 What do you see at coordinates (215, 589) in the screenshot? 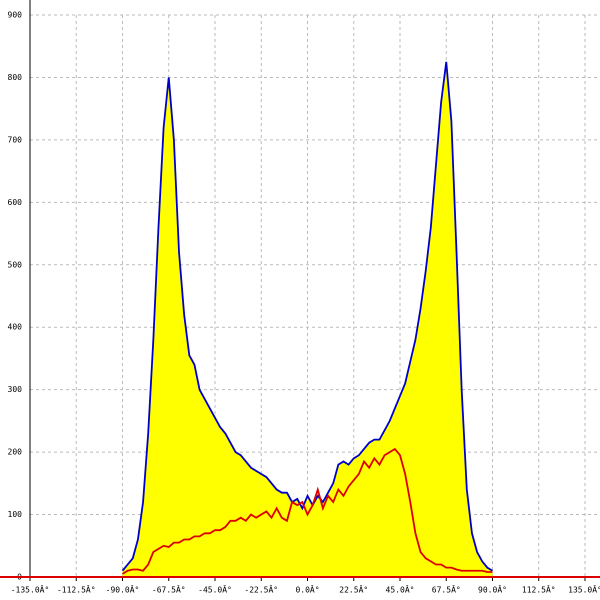
I see `x-tick-label: -45.0Â°` at bounding box center [215, 589].